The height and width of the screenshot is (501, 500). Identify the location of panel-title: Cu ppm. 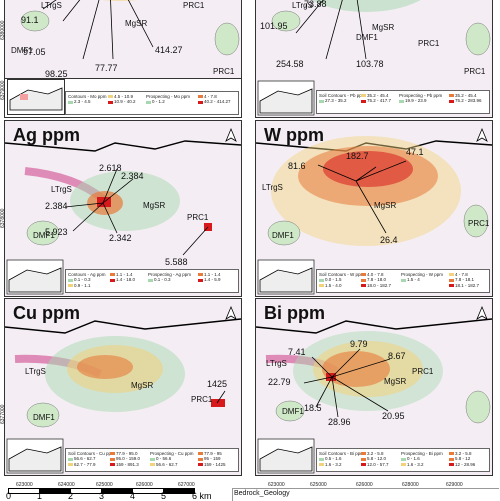
(46, 313).